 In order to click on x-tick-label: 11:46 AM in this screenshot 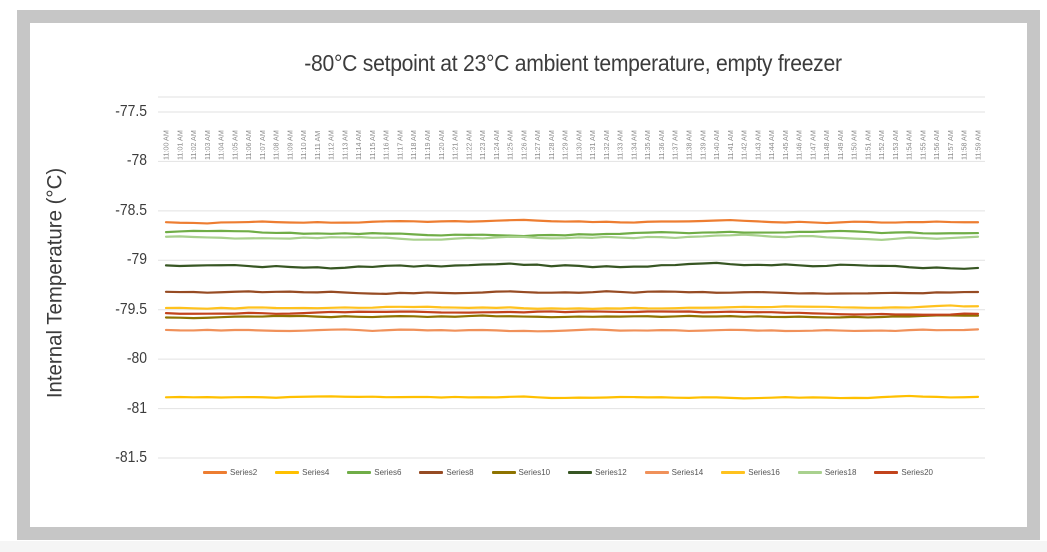, I will do `click(799, 145)`.